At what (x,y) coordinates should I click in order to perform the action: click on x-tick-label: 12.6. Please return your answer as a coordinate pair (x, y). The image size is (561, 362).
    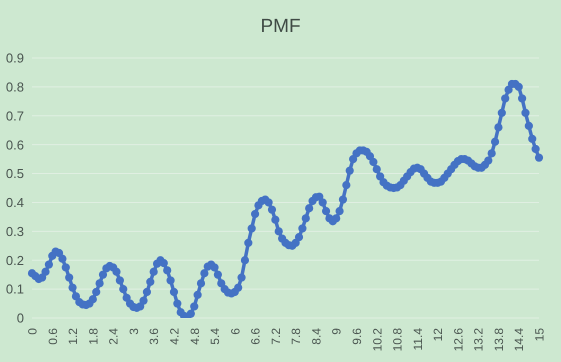
    Looking at the image, I should click on (458, 340).